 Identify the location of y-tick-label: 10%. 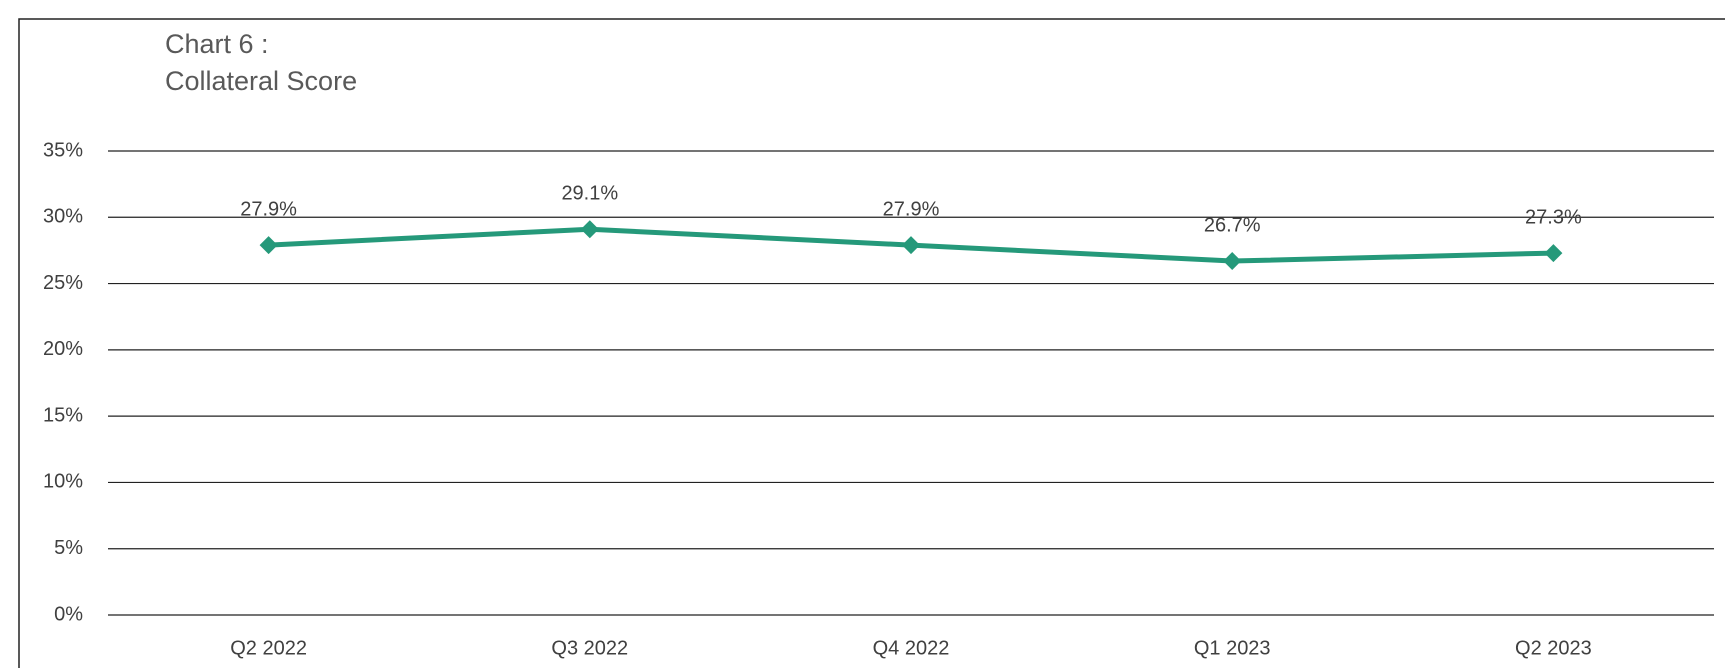
(63, 482).